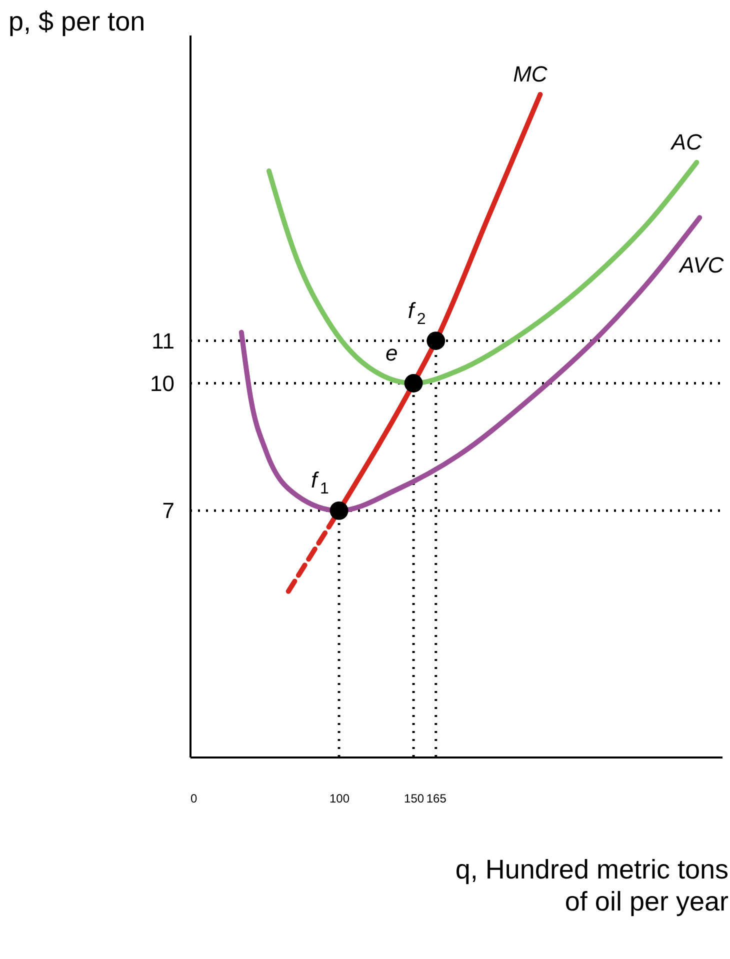  Describe the element at coordinates (392, 353) in the screenshot. I see `annotation: e` at that location.